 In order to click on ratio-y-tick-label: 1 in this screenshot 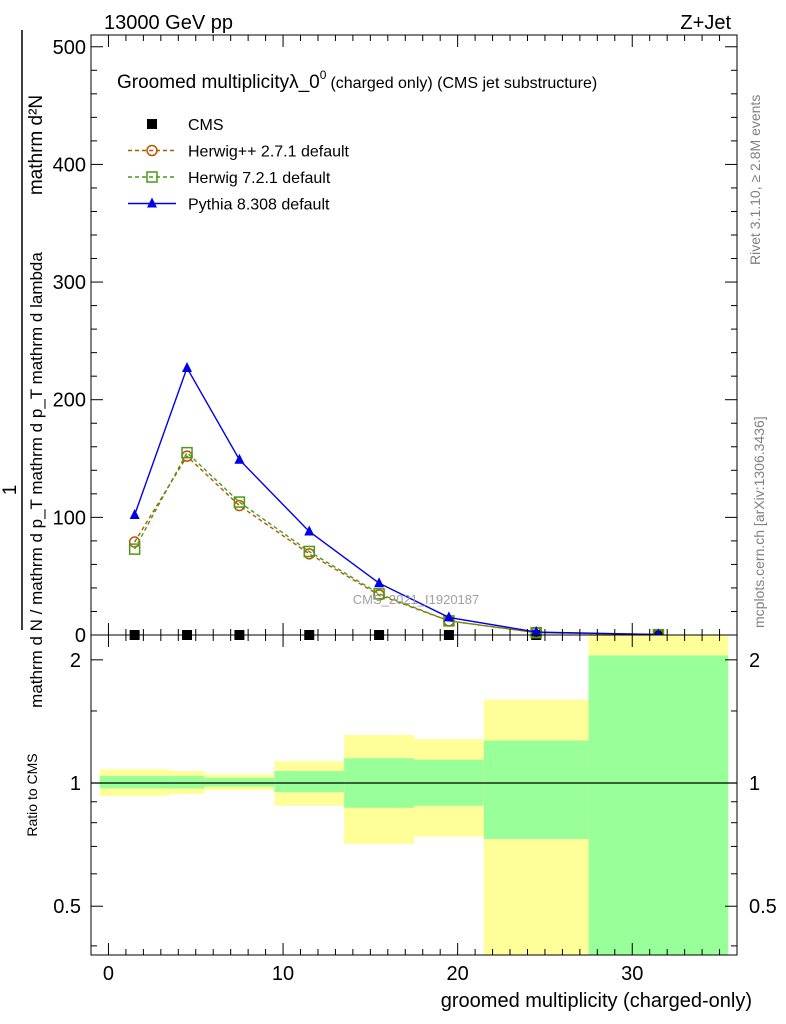, I will do `click(75, 784)`.